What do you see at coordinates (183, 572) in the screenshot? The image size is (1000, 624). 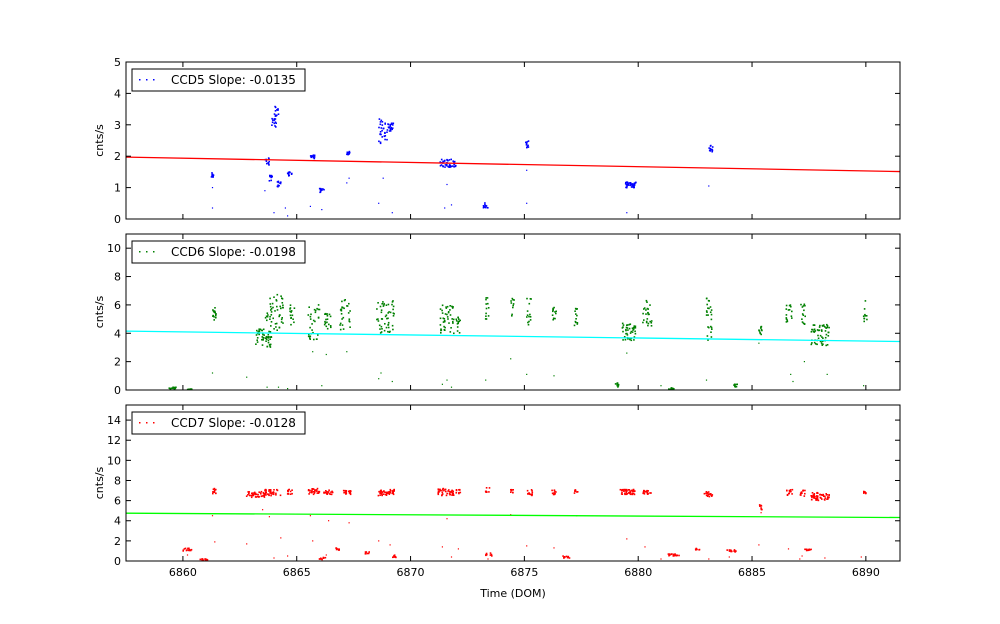 I see `x-tick-label: 6860` at bounding box center [183, 572].